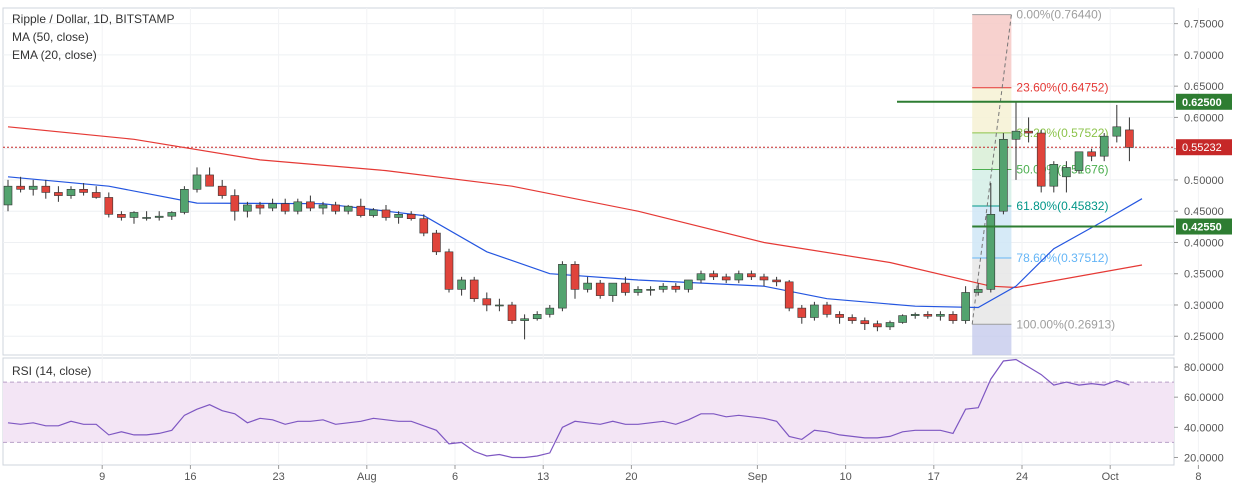 This screenshot has width=1234, height=489. Describe the element at coordinates (1204, 56) in the screenshot. I see `y-tick-label: 0.70000` at that location.